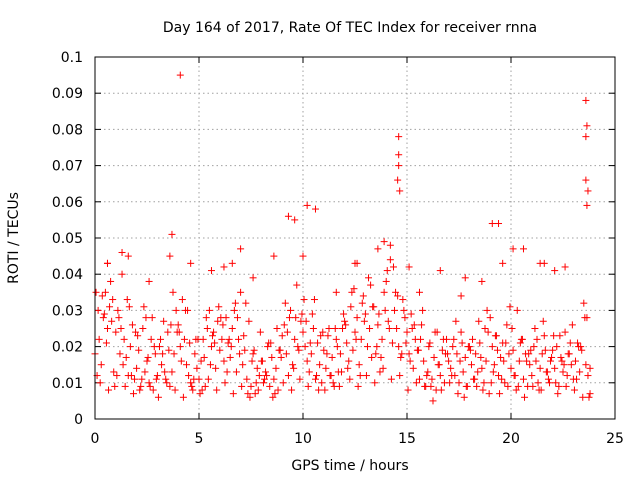 This screenshot has height=480, width=640. Describe the element at coordinates (67, 384) in the screenshot. I see `y-tick-label: 0.01` at that location.